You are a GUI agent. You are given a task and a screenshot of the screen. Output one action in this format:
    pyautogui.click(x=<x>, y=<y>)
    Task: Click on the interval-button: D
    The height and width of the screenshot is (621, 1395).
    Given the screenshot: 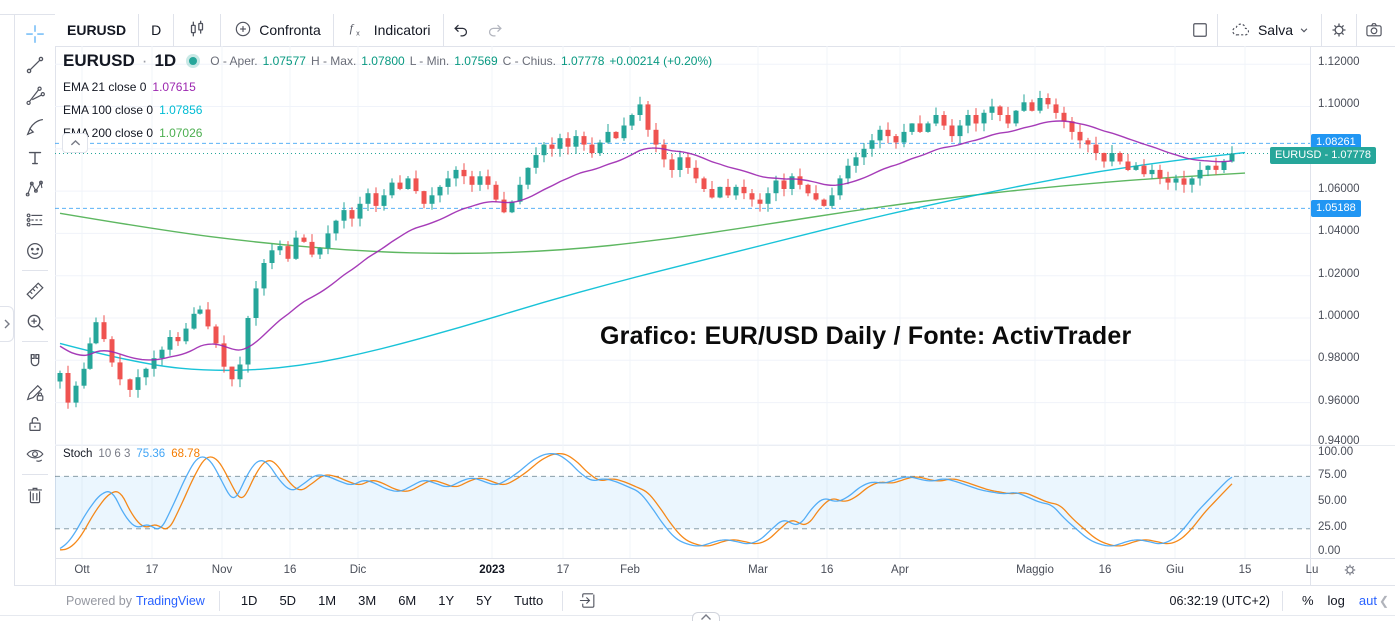 What is the action you would take?
    pyautogui.click(x=156, y=30)
    